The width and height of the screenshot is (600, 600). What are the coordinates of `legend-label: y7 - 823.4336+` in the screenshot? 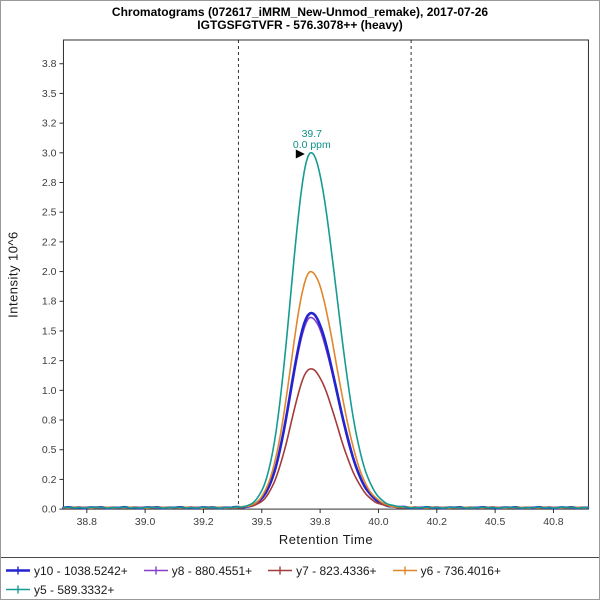 It's located at (336, 570).